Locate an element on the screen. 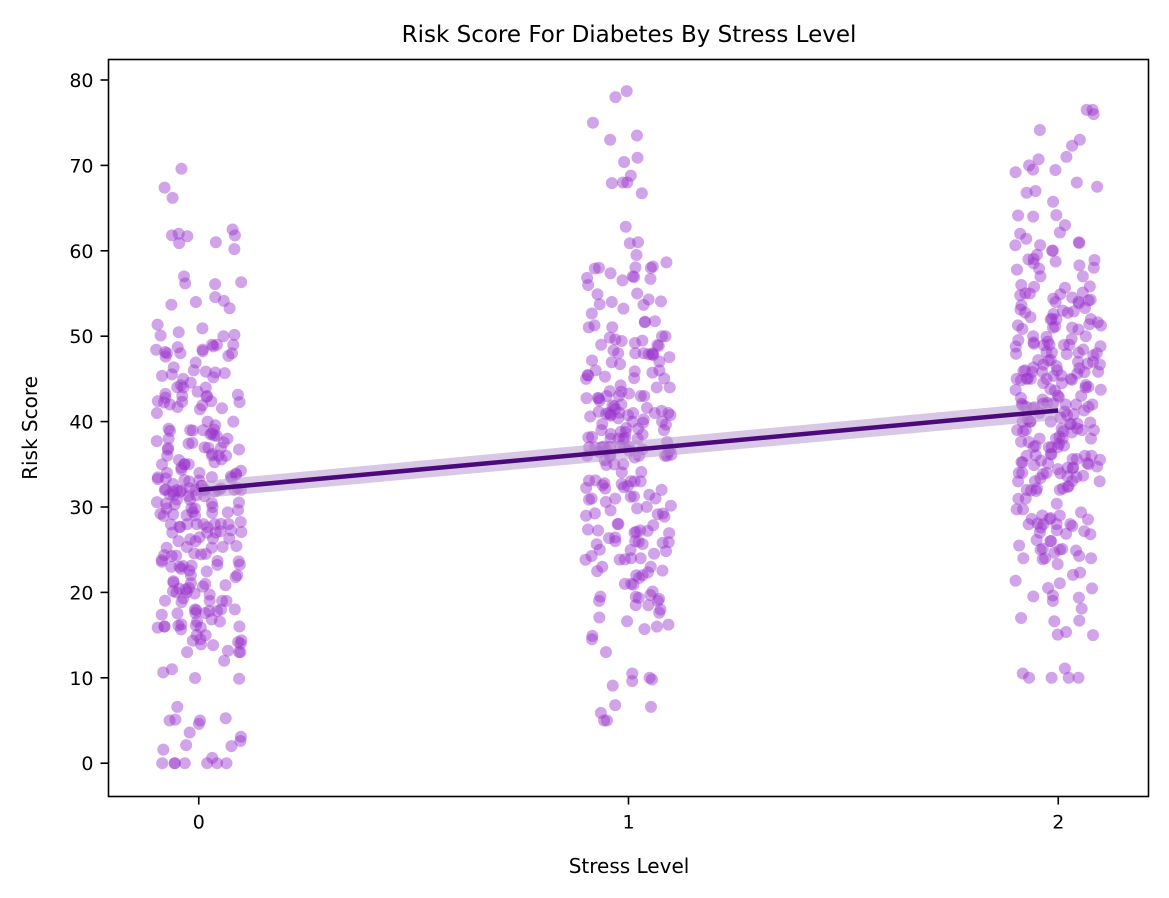 Image resolution: width=1169 pixels, height=898 pixels. y-tick-label: 10 is located at coordinates (81, 679).